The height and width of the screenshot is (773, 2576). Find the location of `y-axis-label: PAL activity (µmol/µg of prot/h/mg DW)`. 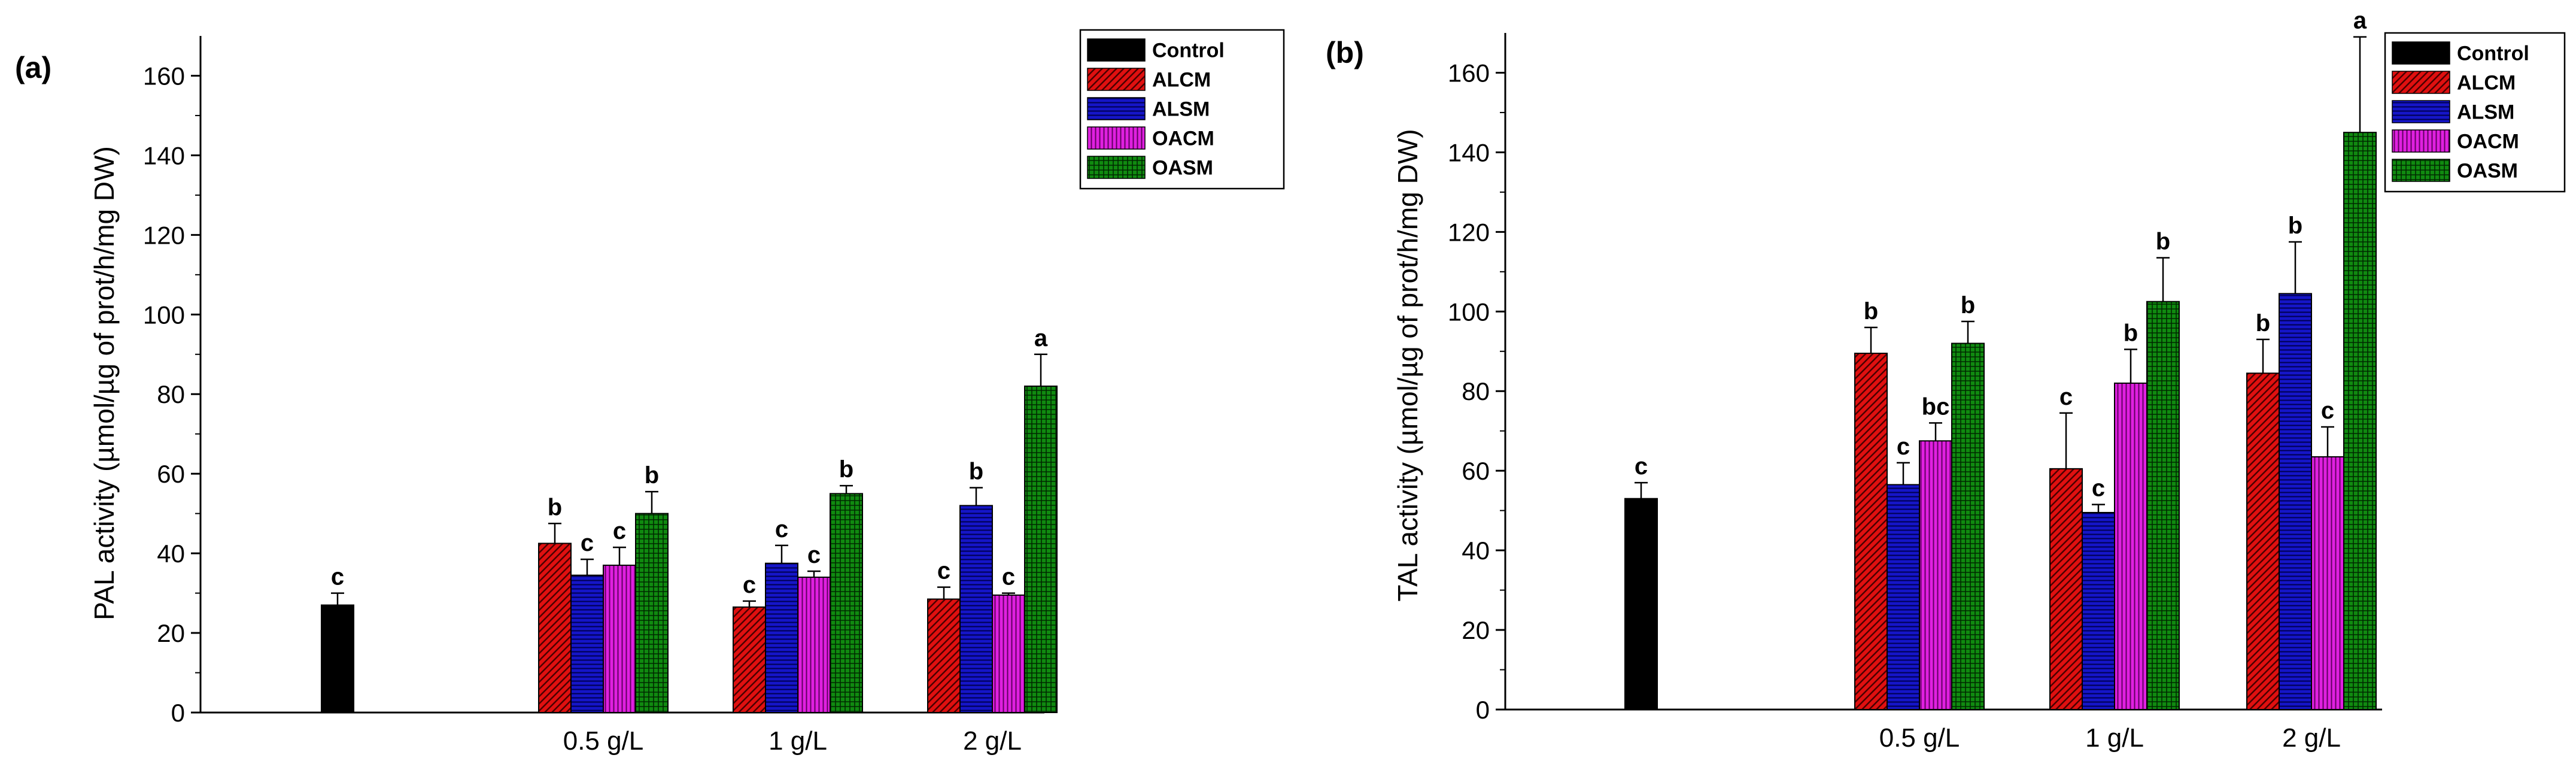

y-axis-label: PAL activity (µmol/µg of prot/h/mg DW) is located at coordinates (104, 383).